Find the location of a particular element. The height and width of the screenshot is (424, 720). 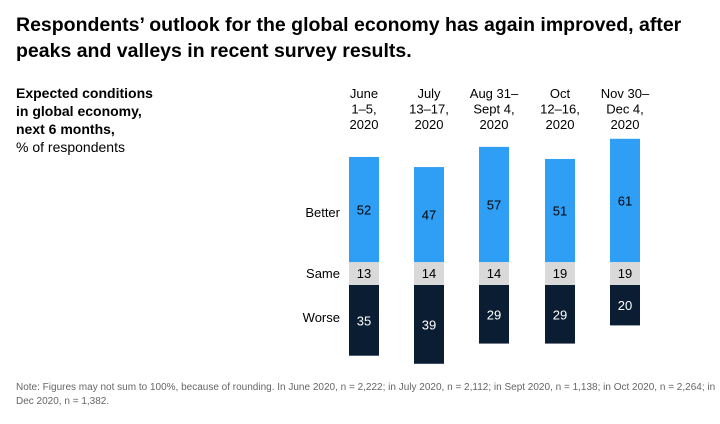

row-label-better: Better is located at coordinates (322, 212).